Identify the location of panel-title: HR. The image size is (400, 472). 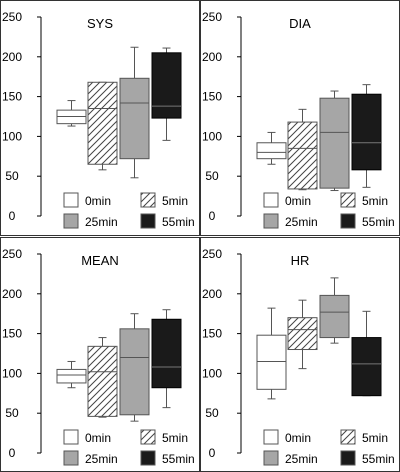
(300, 260).